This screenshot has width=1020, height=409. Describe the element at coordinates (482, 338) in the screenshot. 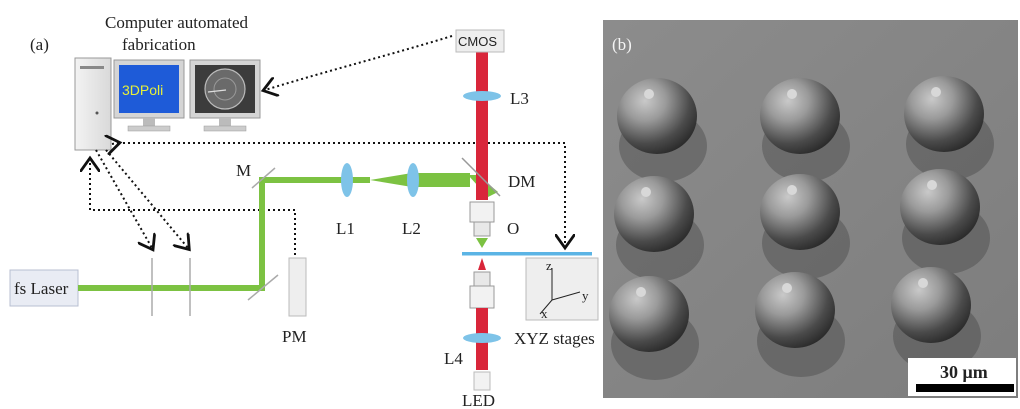

I see `lens-l4` at that location.